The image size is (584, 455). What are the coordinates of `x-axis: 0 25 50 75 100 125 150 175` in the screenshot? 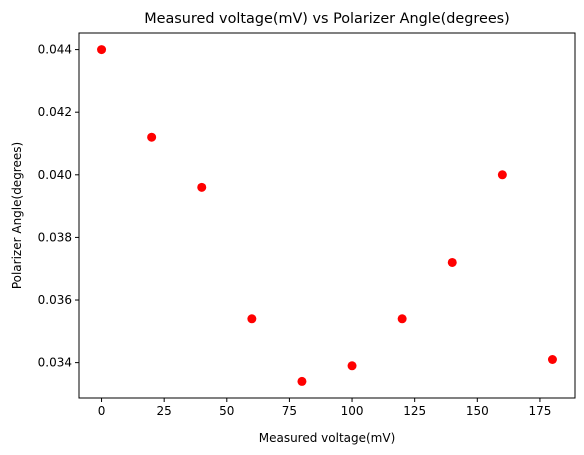 It's located at (324, 408).